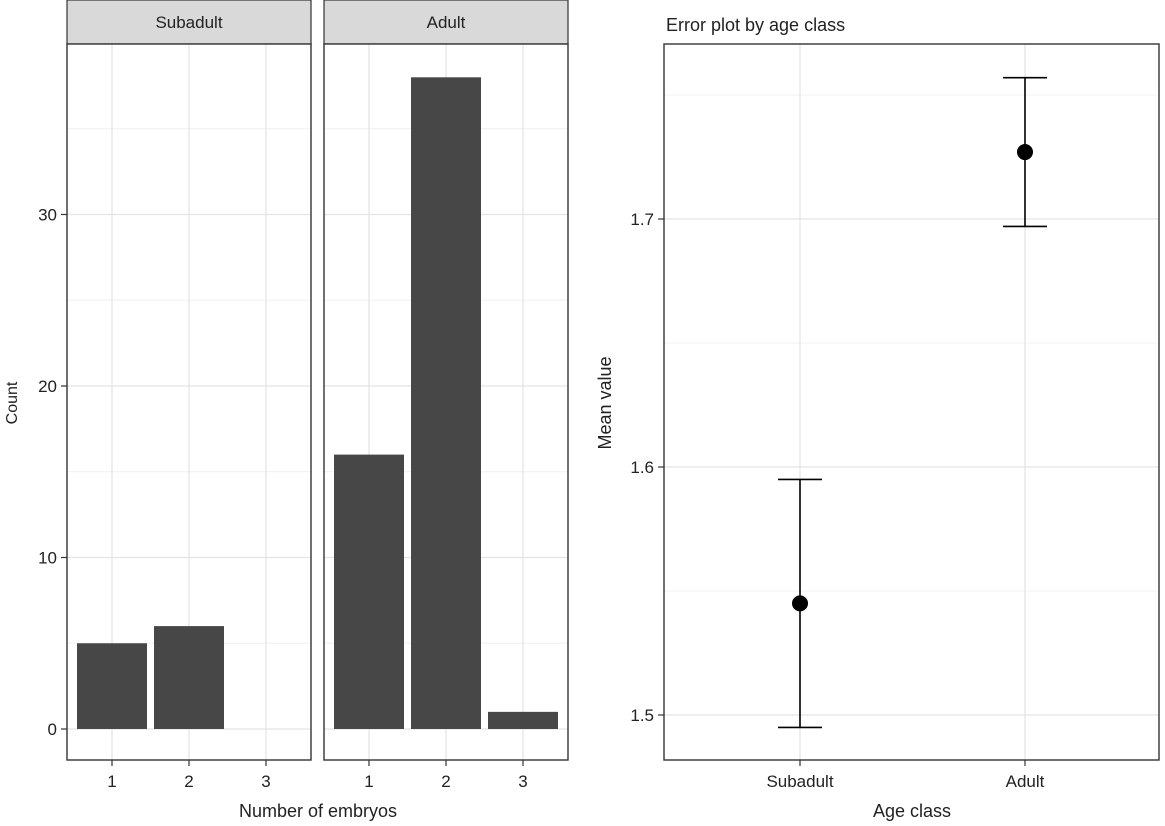 Image resolution: width=1165 pixels, height=826 pixels. What do you see at coordinates (52, 729) in the screenshot?
I see `y-tick-label: 0` at bounding box center [52, 729].